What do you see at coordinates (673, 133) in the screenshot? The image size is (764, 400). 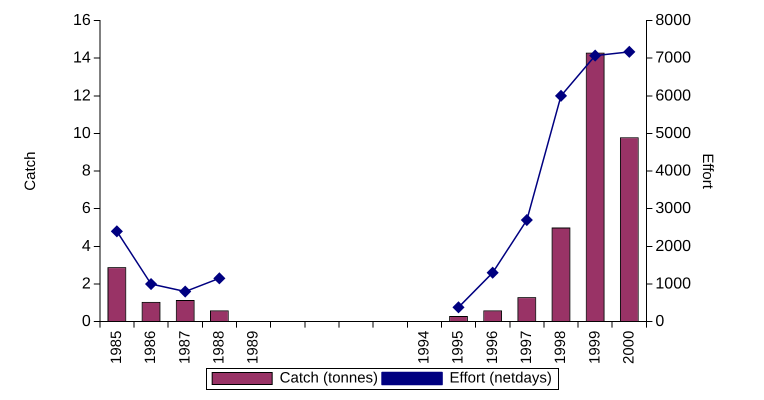 I see `y2-tick-label: 5000` at bounding box center [673, 133].